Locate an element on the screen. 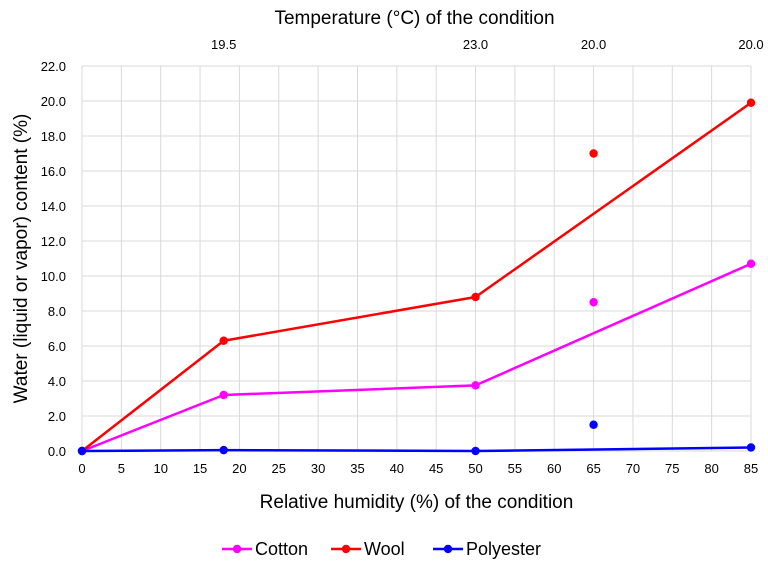  y-tick-label: 6.0 is located at coordinates (57, 346).